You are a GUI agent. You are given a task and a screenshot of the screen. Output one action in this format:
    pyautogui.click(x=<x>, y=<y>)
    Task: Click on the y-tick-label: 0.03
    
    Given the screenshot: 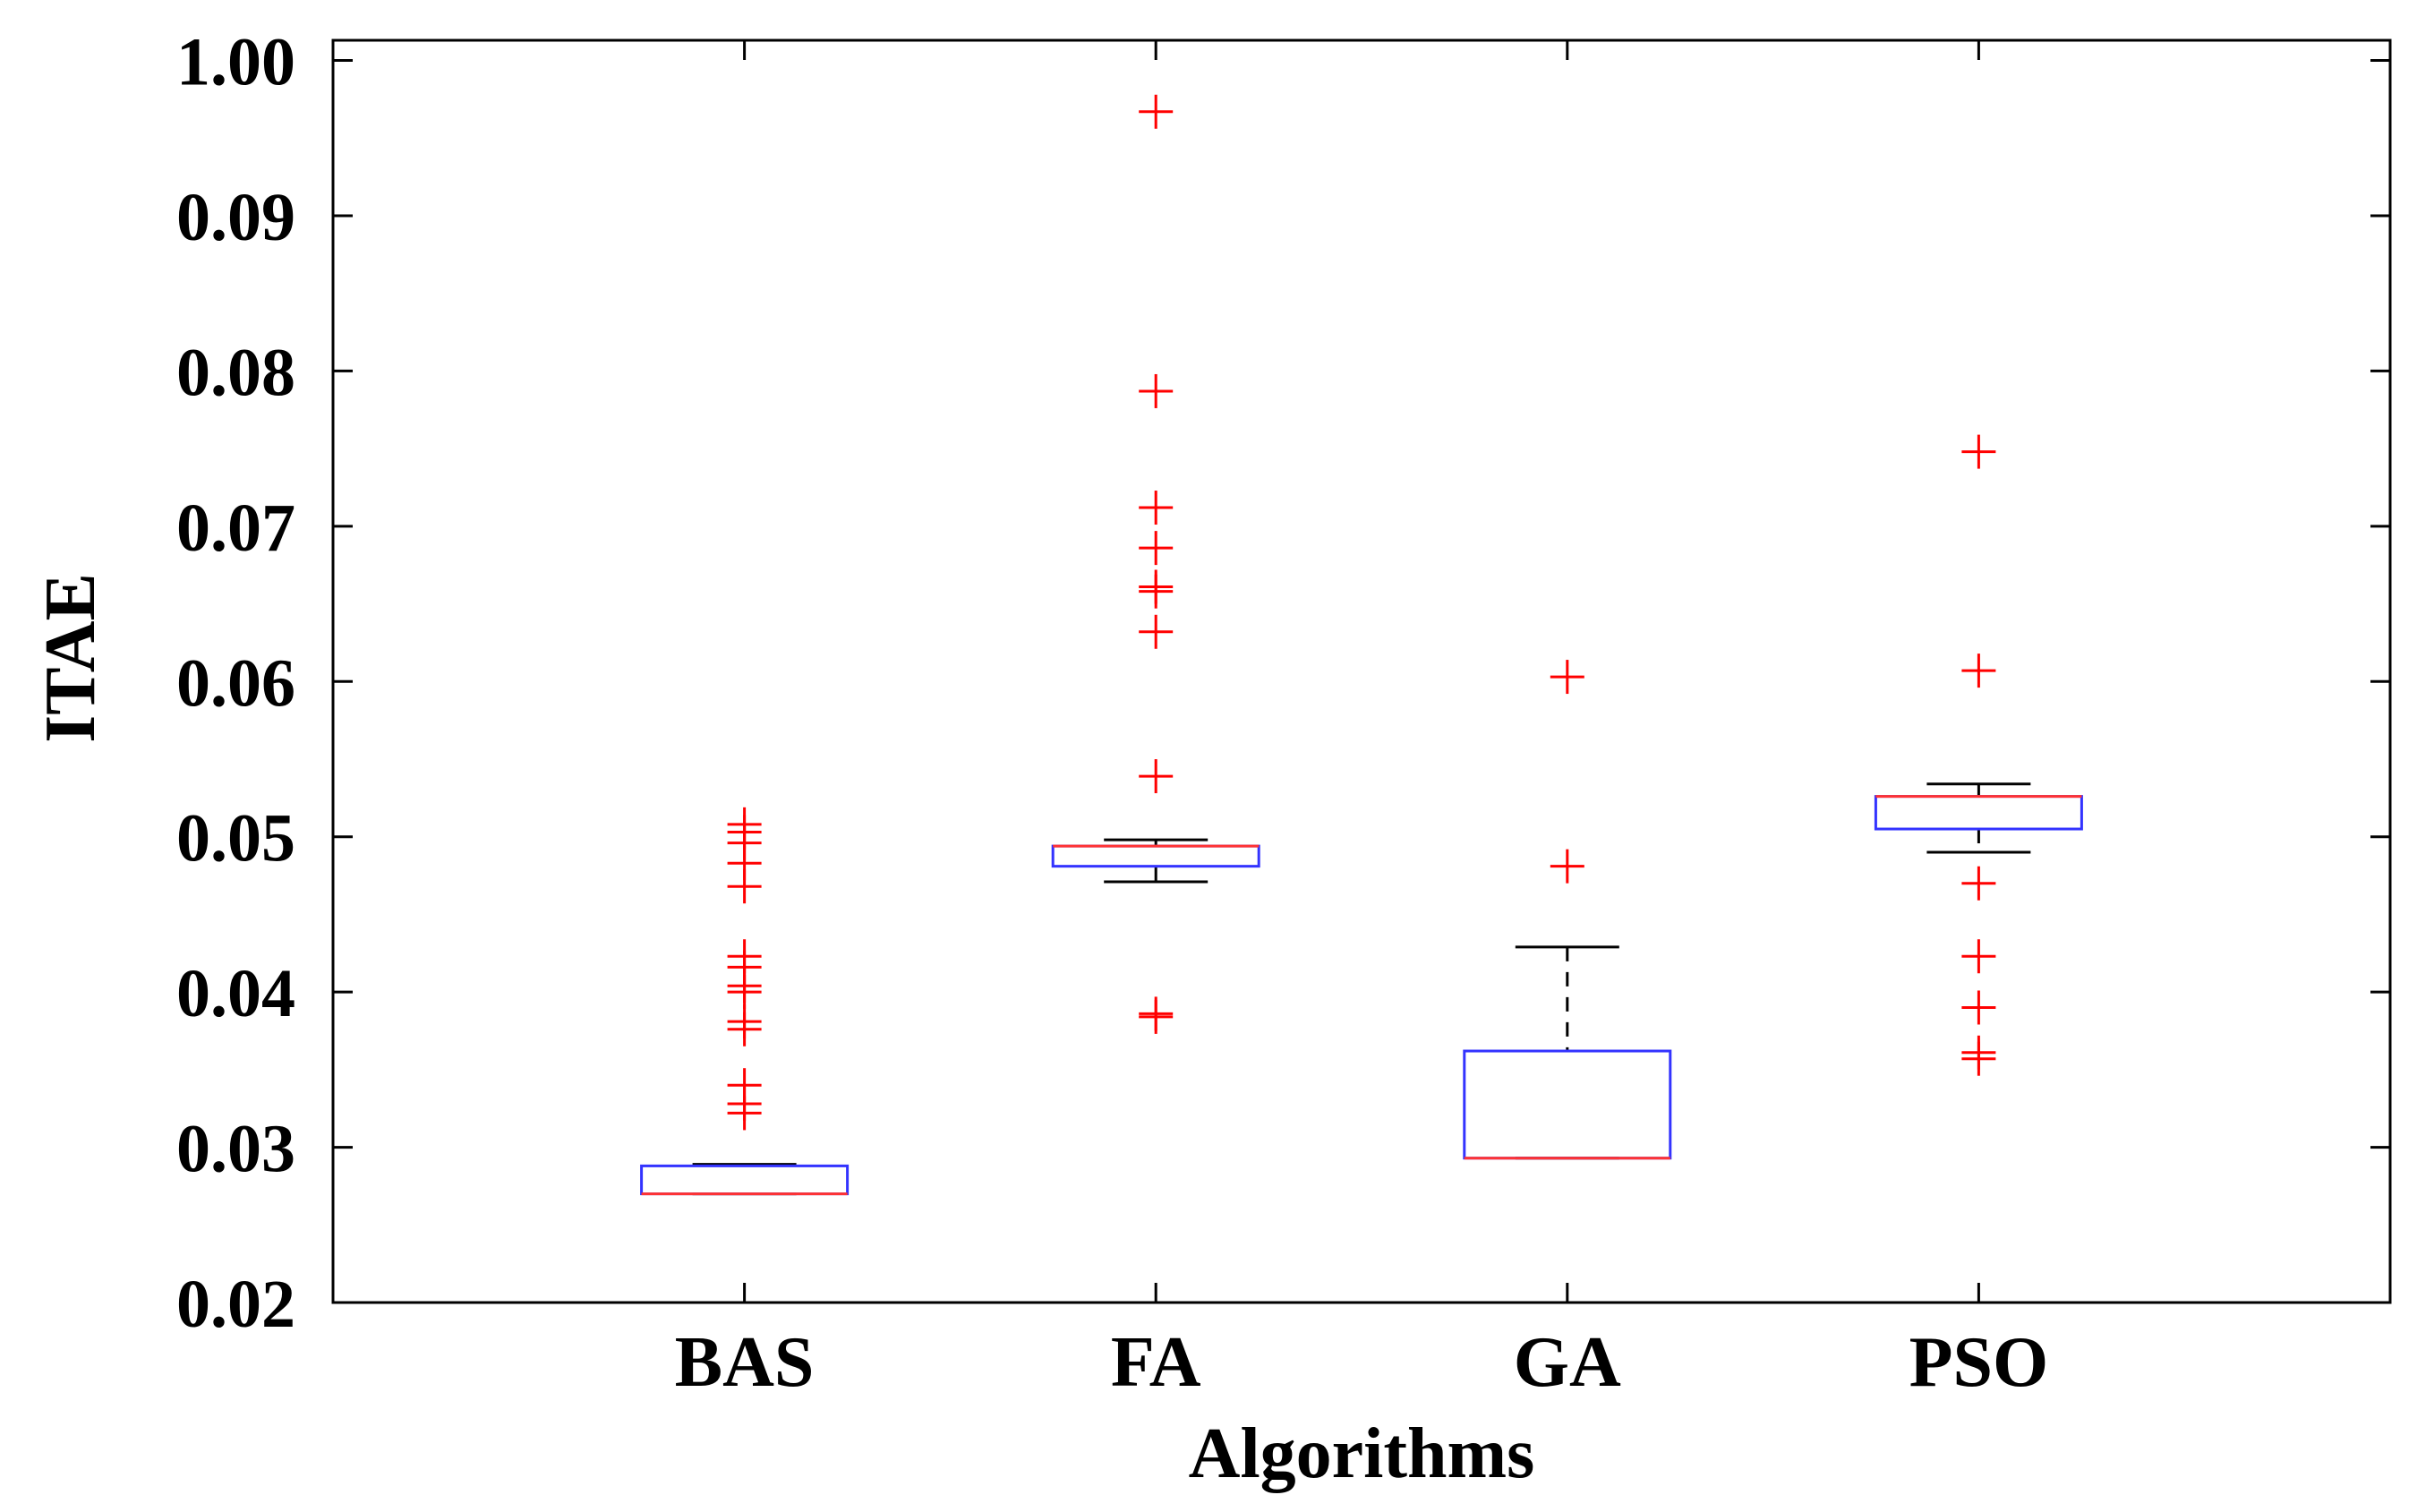 What is the action you would take?
    pyautogui.click(x=235, y=1149)
    